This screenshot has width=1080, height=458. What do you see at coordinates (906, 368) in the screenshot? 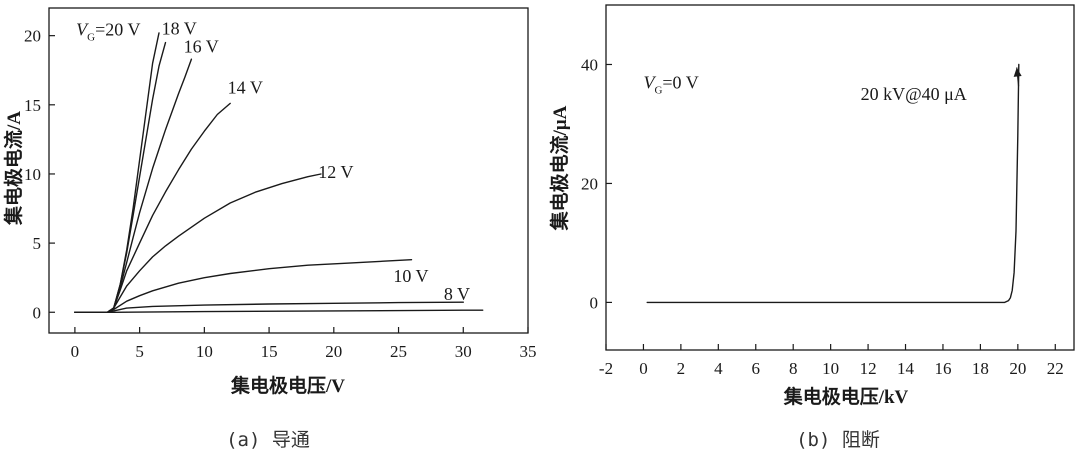
I see `x-tick-label: 14` at bounding box center [906, 368].